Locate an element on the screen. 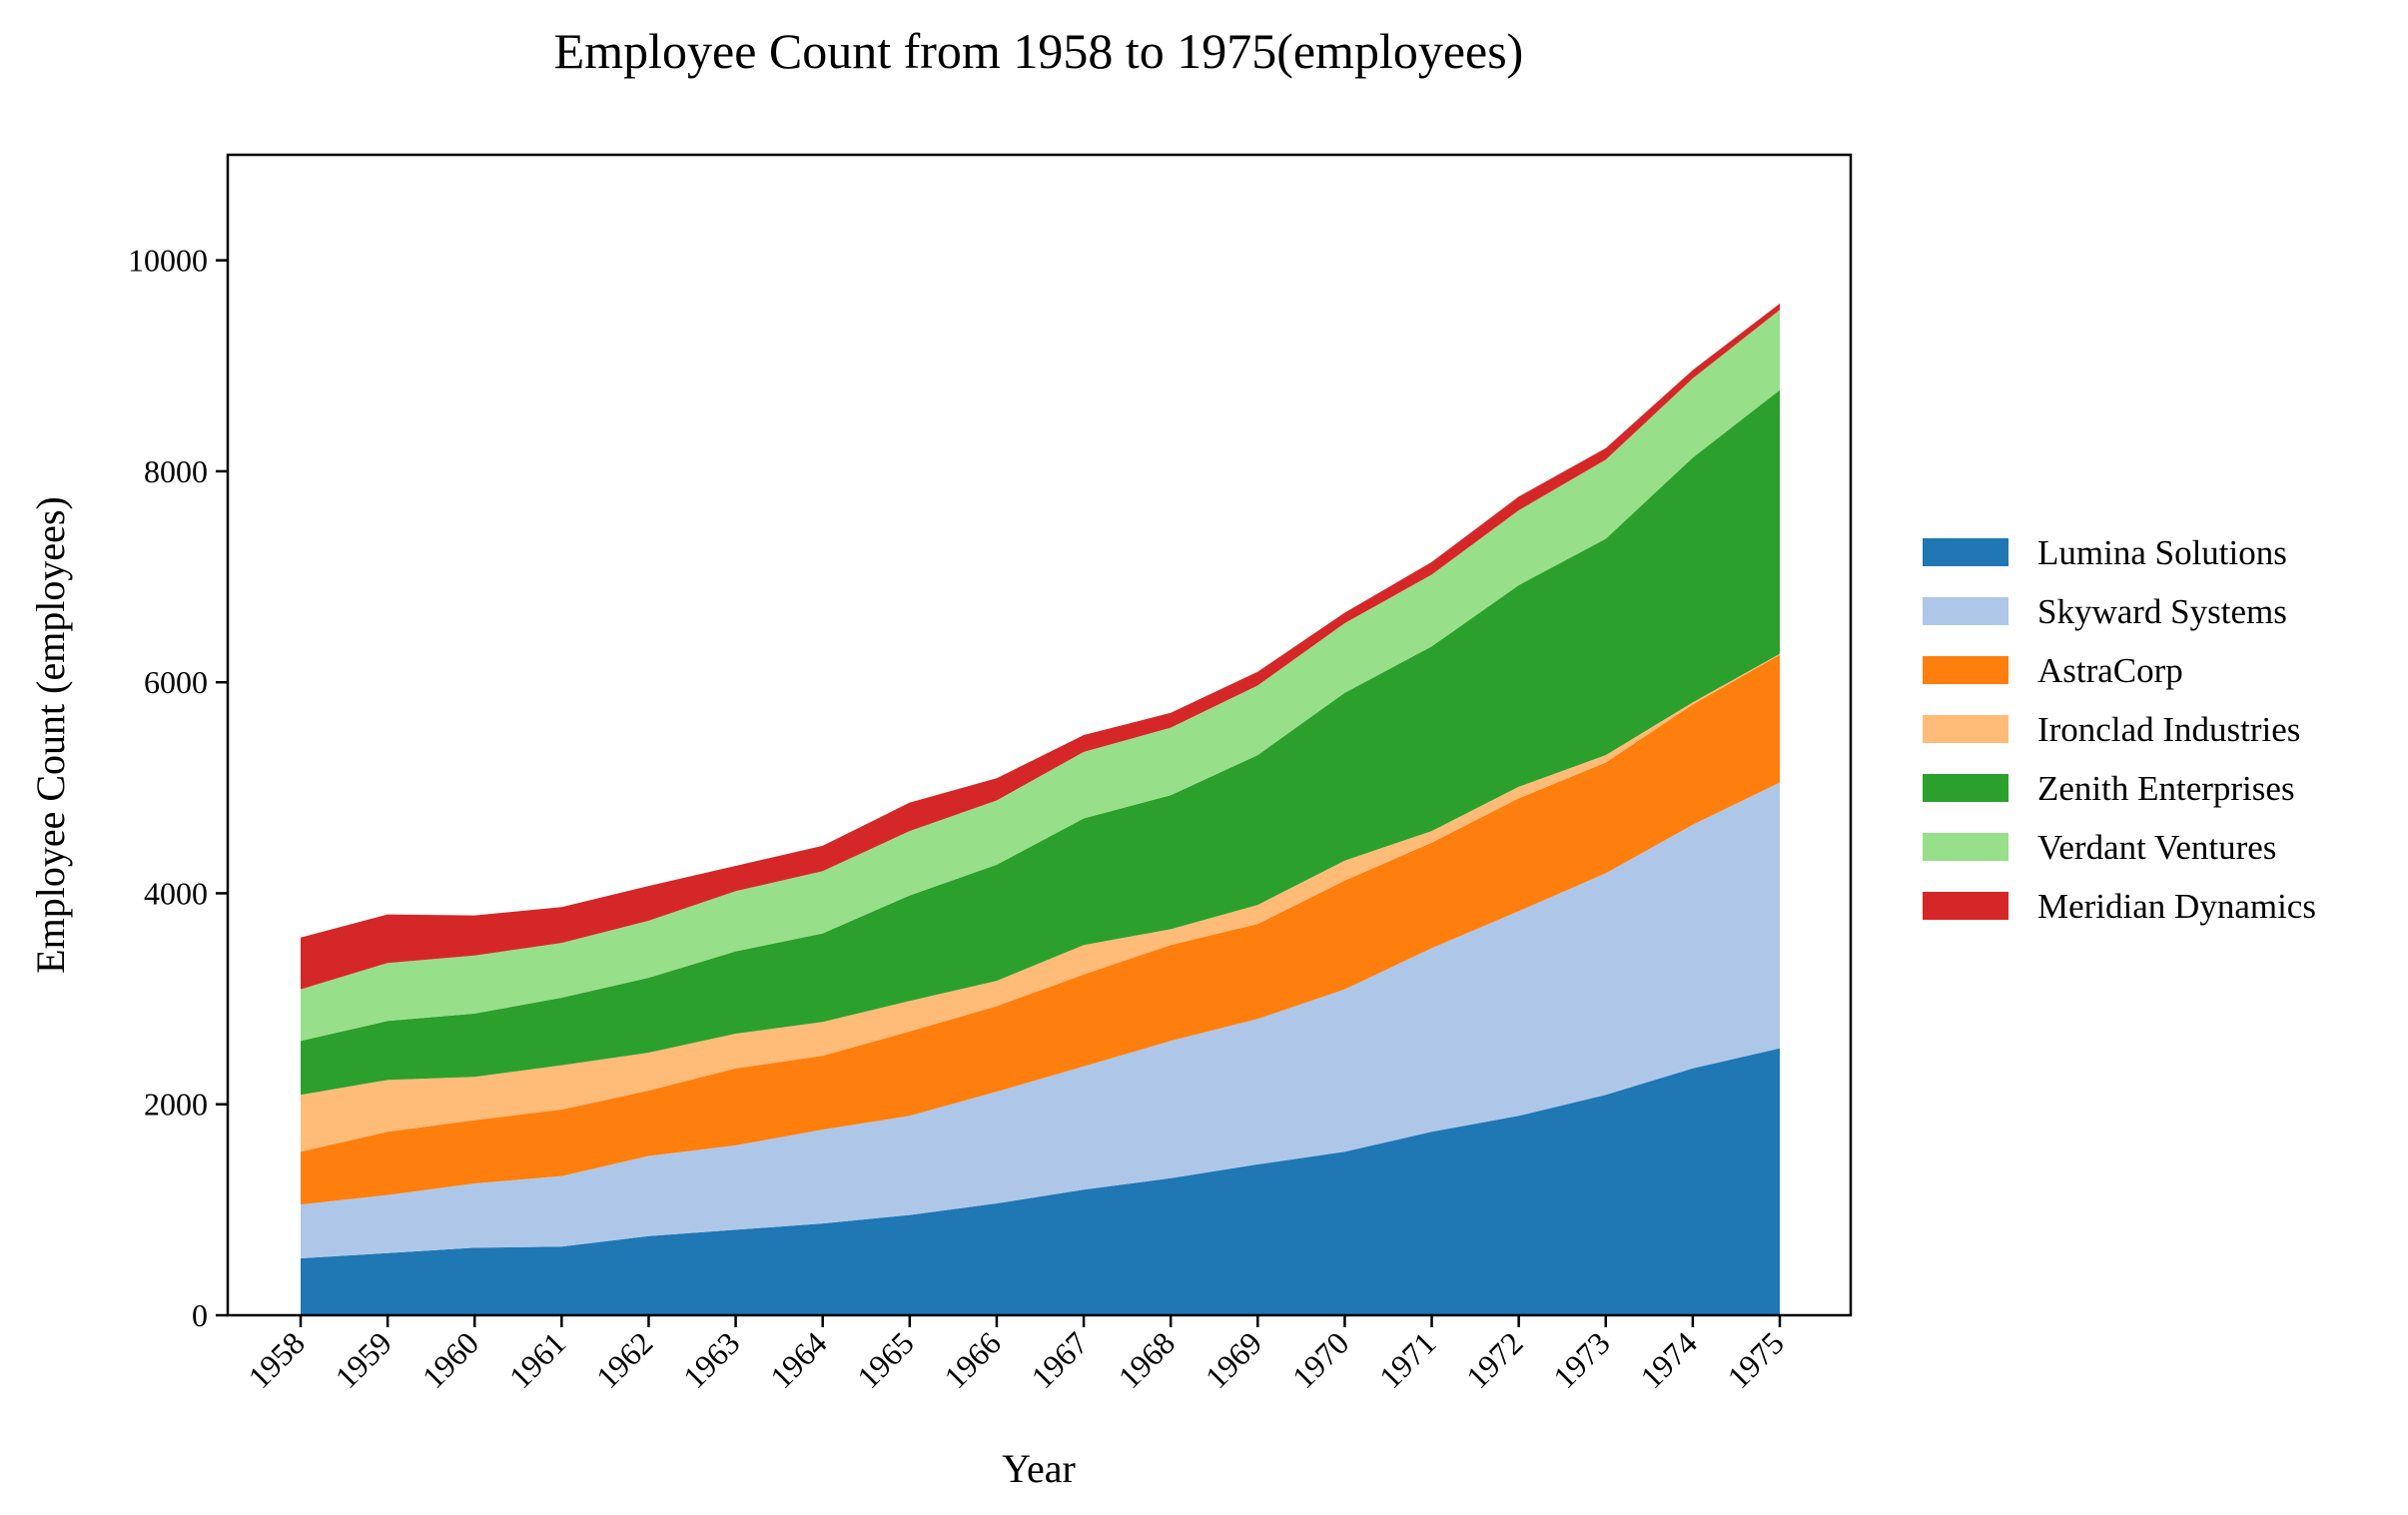  legend-swatch-verdant-ventures is located at coordinates (1965, 847).